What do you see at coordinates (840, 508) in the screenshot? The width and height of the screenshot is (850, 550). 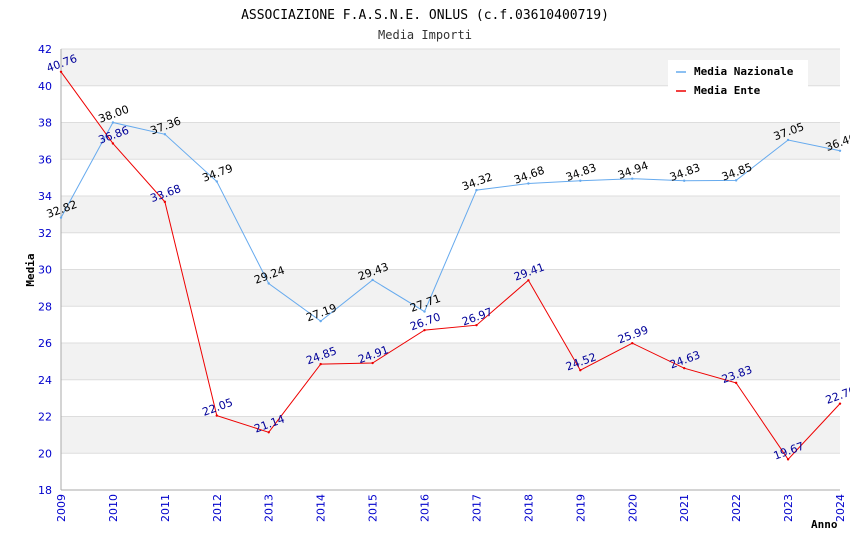 I see `x-tick-label: 2024` at bounding box center [840, 508].